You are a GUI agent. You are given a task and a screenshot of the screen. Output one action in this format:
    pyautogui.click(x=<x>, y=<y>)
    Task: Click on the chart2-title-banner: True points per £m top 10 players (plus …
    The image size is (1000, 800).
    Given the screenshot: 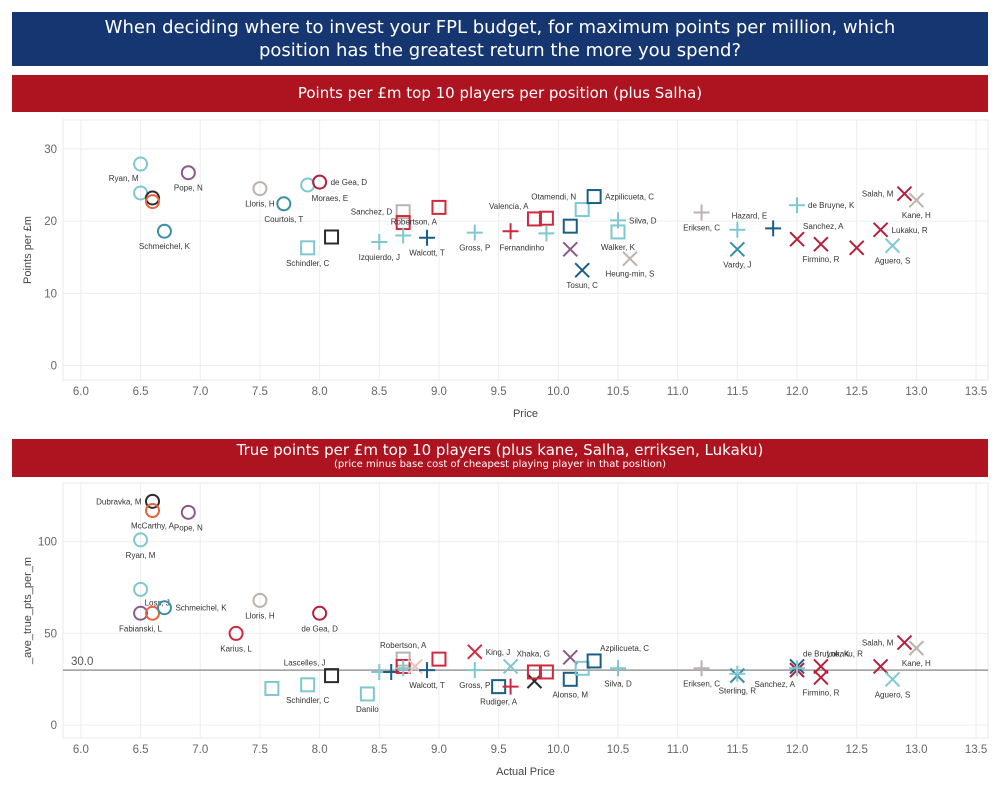 What is the action you would take?
    pyautogui.click(x=500, y=458)
    